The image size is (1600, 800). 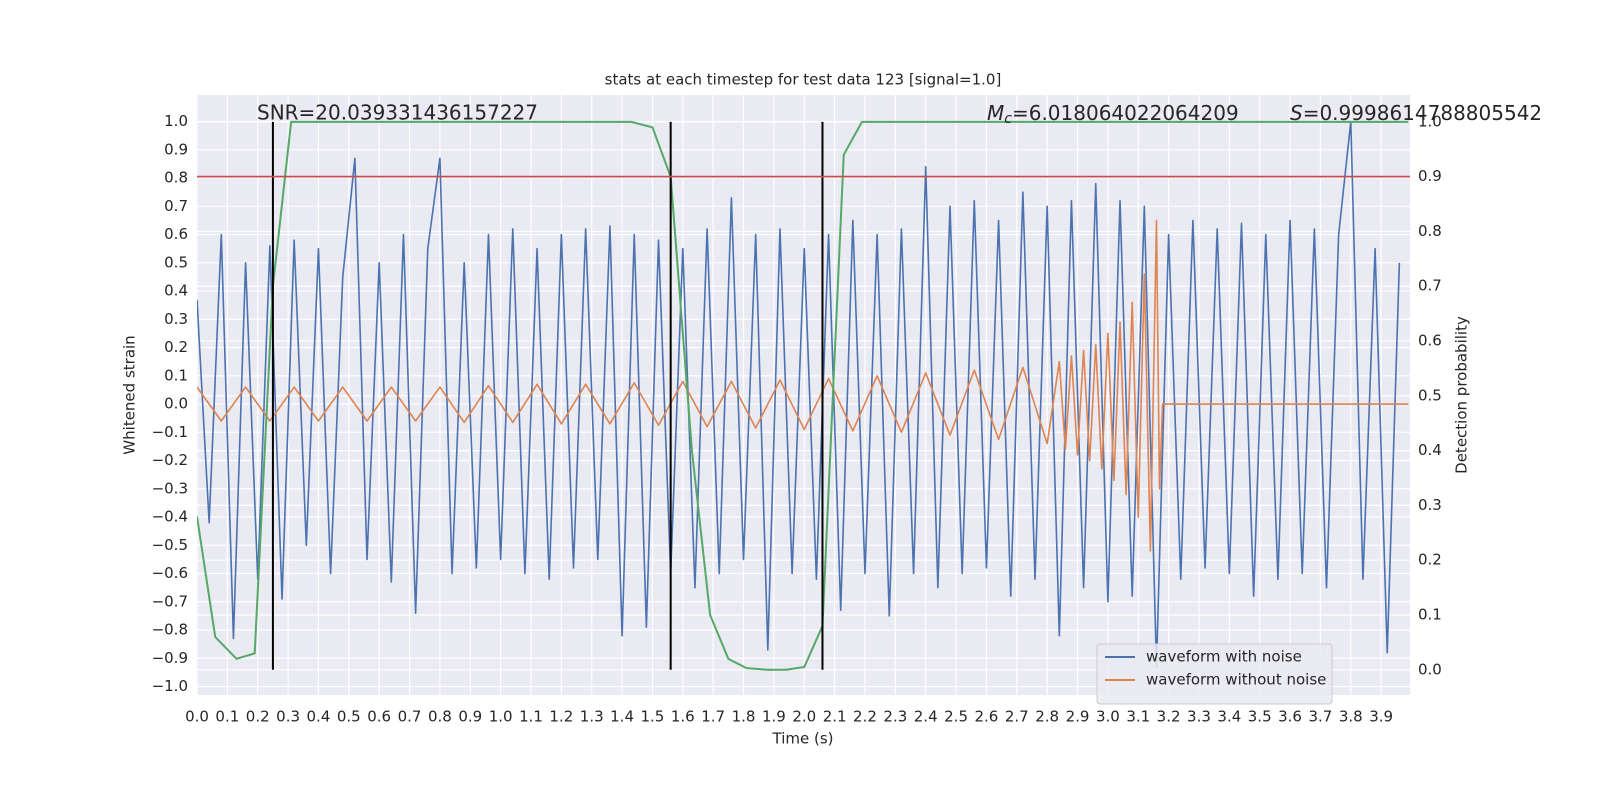 What do you see at coordinates (176, 375) in the screenshot?
I see `y-tick-label: 0.1` at bounding box center [176, 375].